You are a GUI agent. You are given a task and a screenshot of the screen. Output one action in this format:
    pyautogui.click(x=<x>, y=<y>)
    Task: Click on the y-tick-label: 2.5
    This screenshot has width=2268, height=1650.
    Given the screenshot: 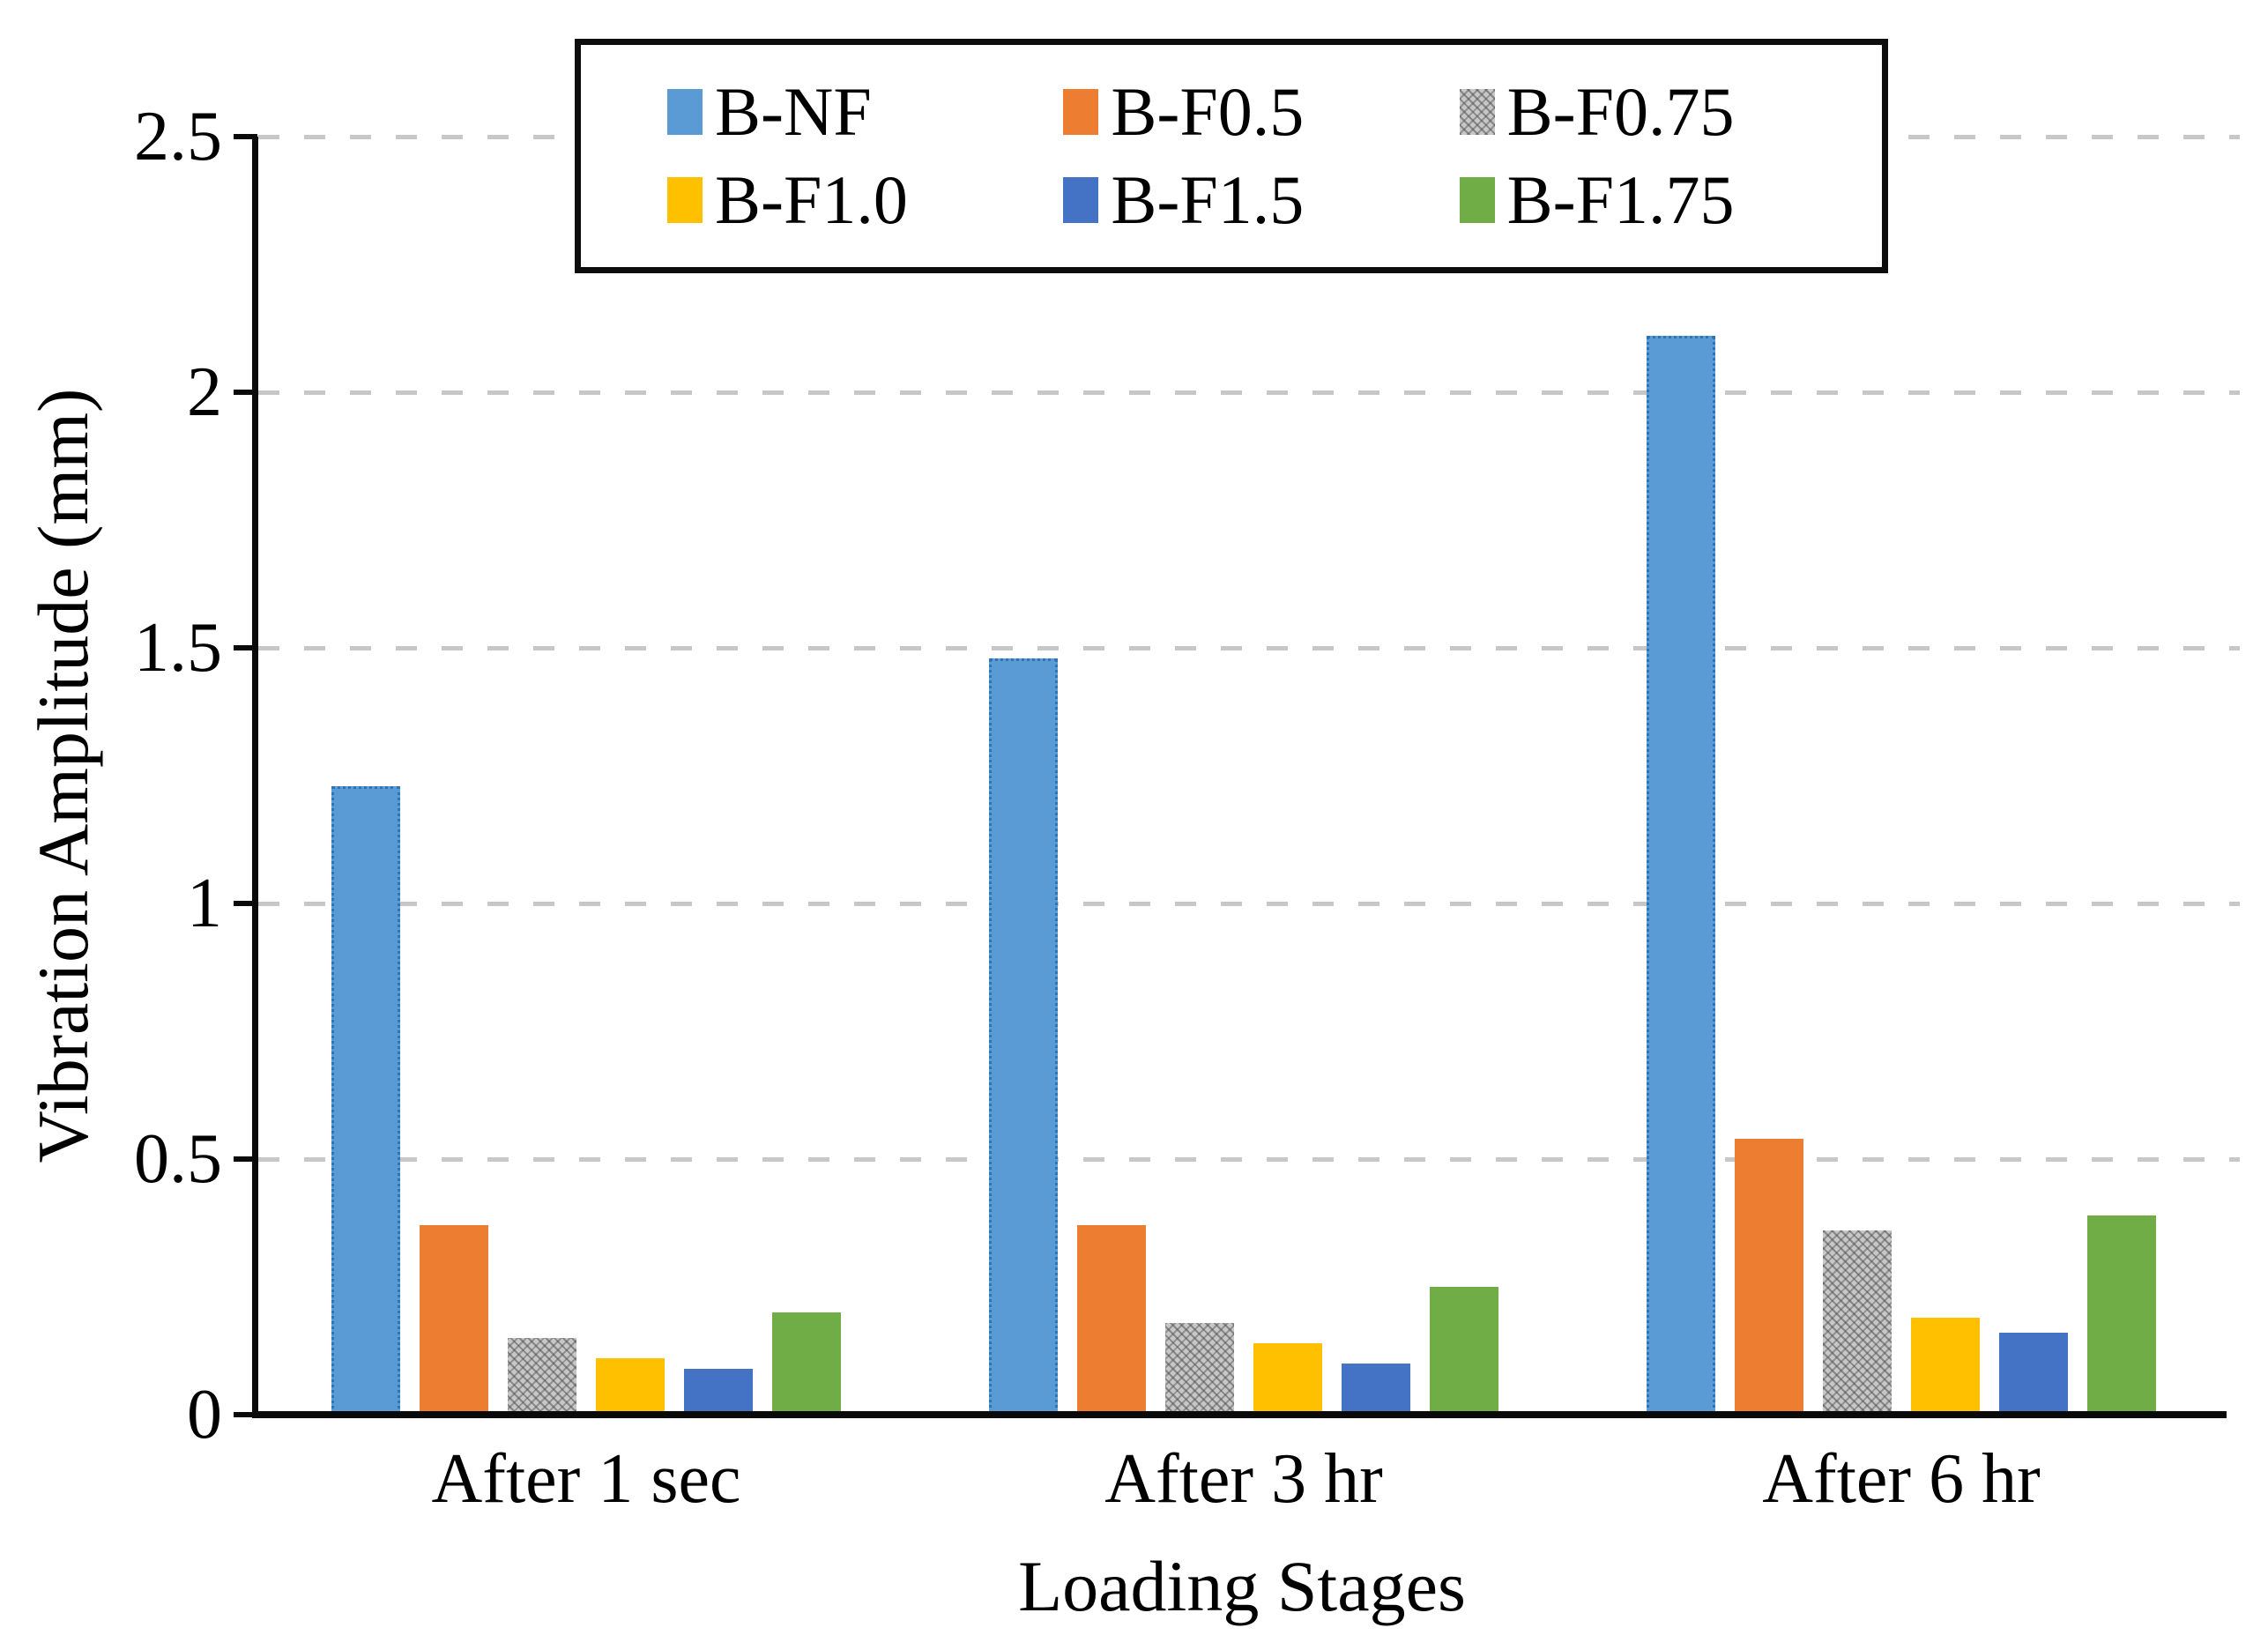 What is the action you would take?
    pyautogui.click(x=178, y=136)
    